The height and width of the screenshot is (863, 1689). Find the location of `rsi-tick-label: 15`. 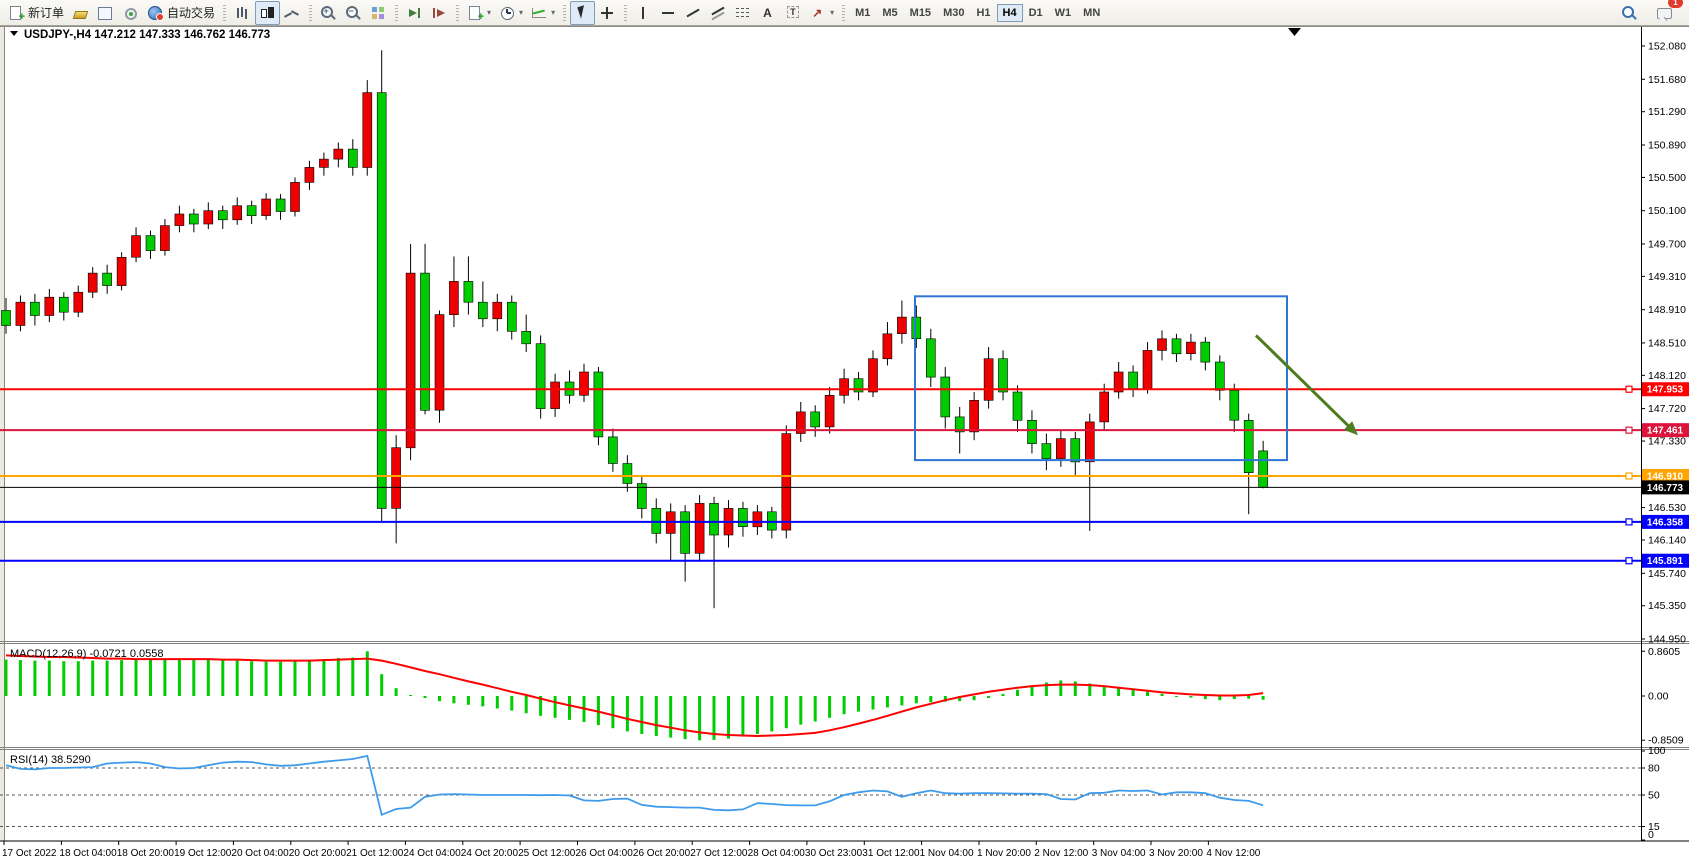

rsi-tick-label: 15 is located at coordinates (1654, 827).